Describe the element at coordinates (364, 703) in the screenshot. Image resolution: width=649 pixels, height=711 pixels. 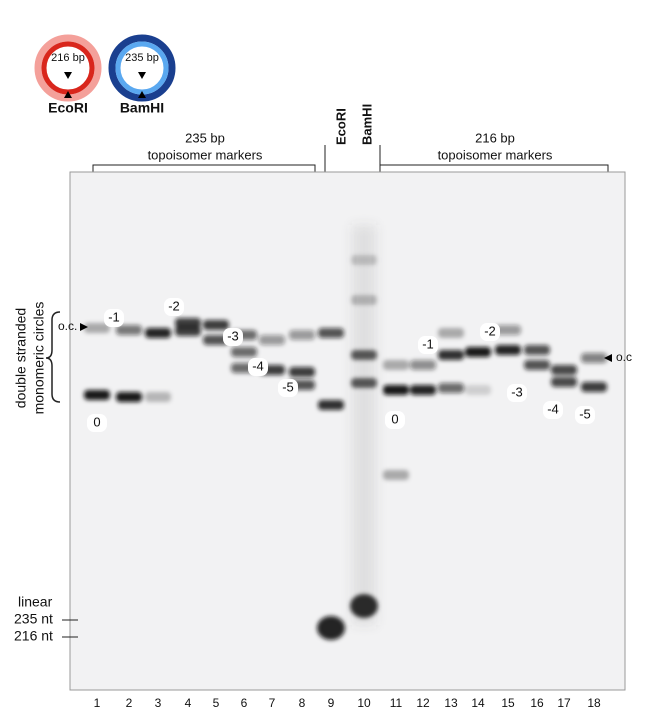
I see `lane-number: 10` at that location.